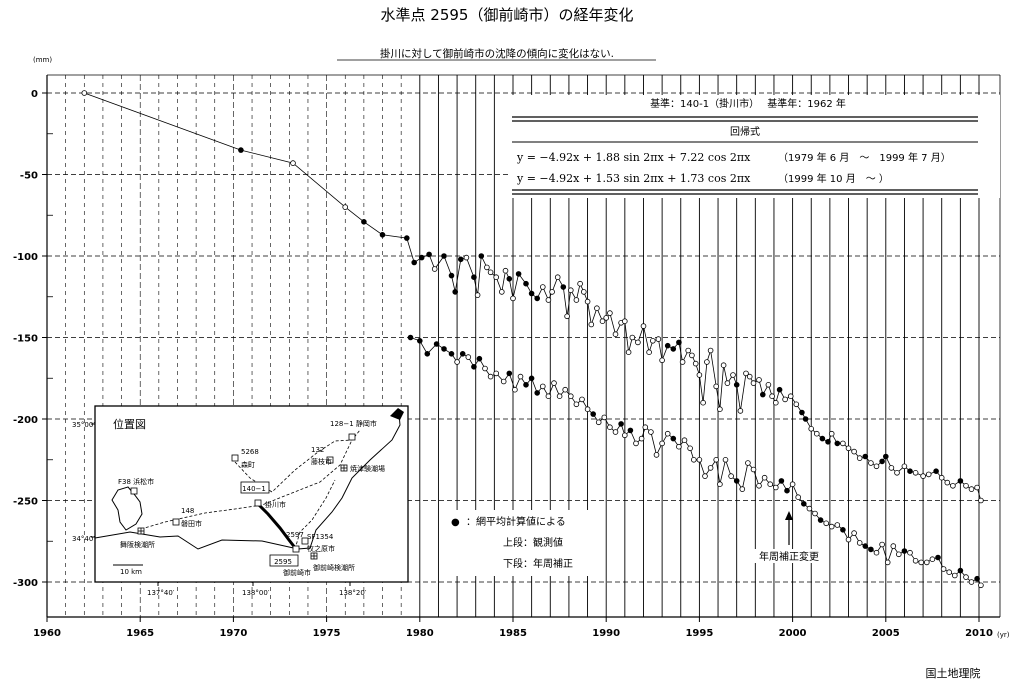 The image size is (1015, 688). Describe the element at coordinates (353, 423) in the screenshot. I see `map-place-label: 128−1 静岡市` at that location.